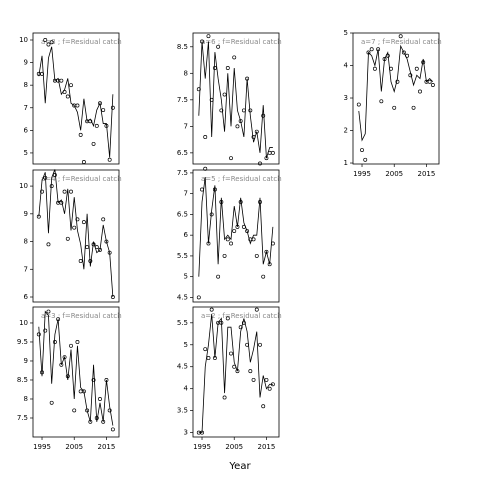 The image size is (480, 480). I want to click on y-tick-label: 1, so click(346, 163).